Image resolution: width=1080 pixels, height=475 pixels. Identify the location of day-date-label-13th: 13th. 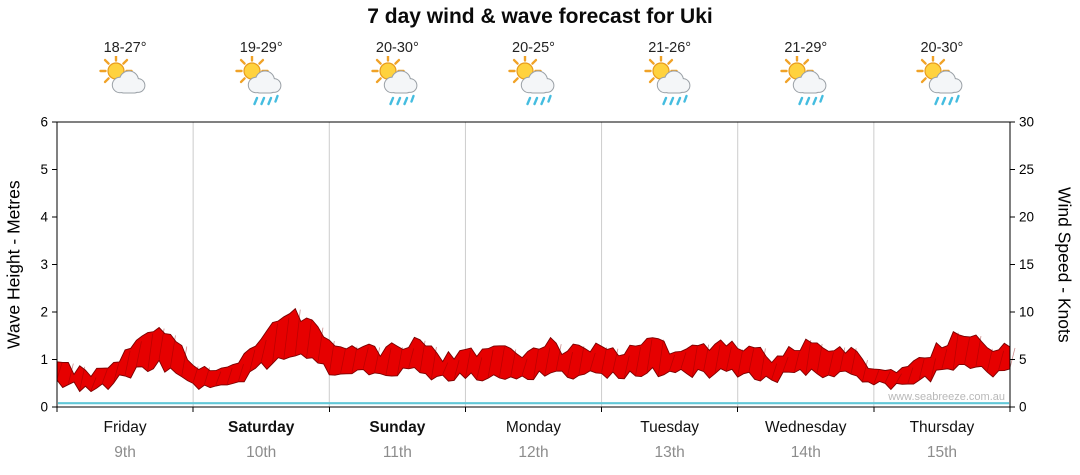
(669, 452).